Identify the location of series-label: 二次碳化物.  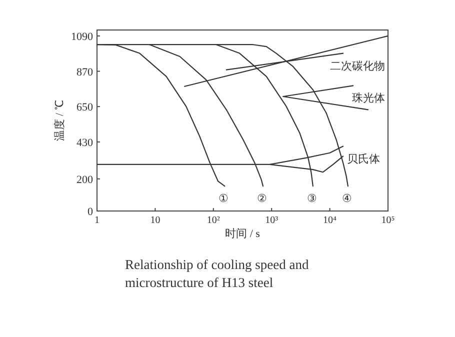
(357, 66).